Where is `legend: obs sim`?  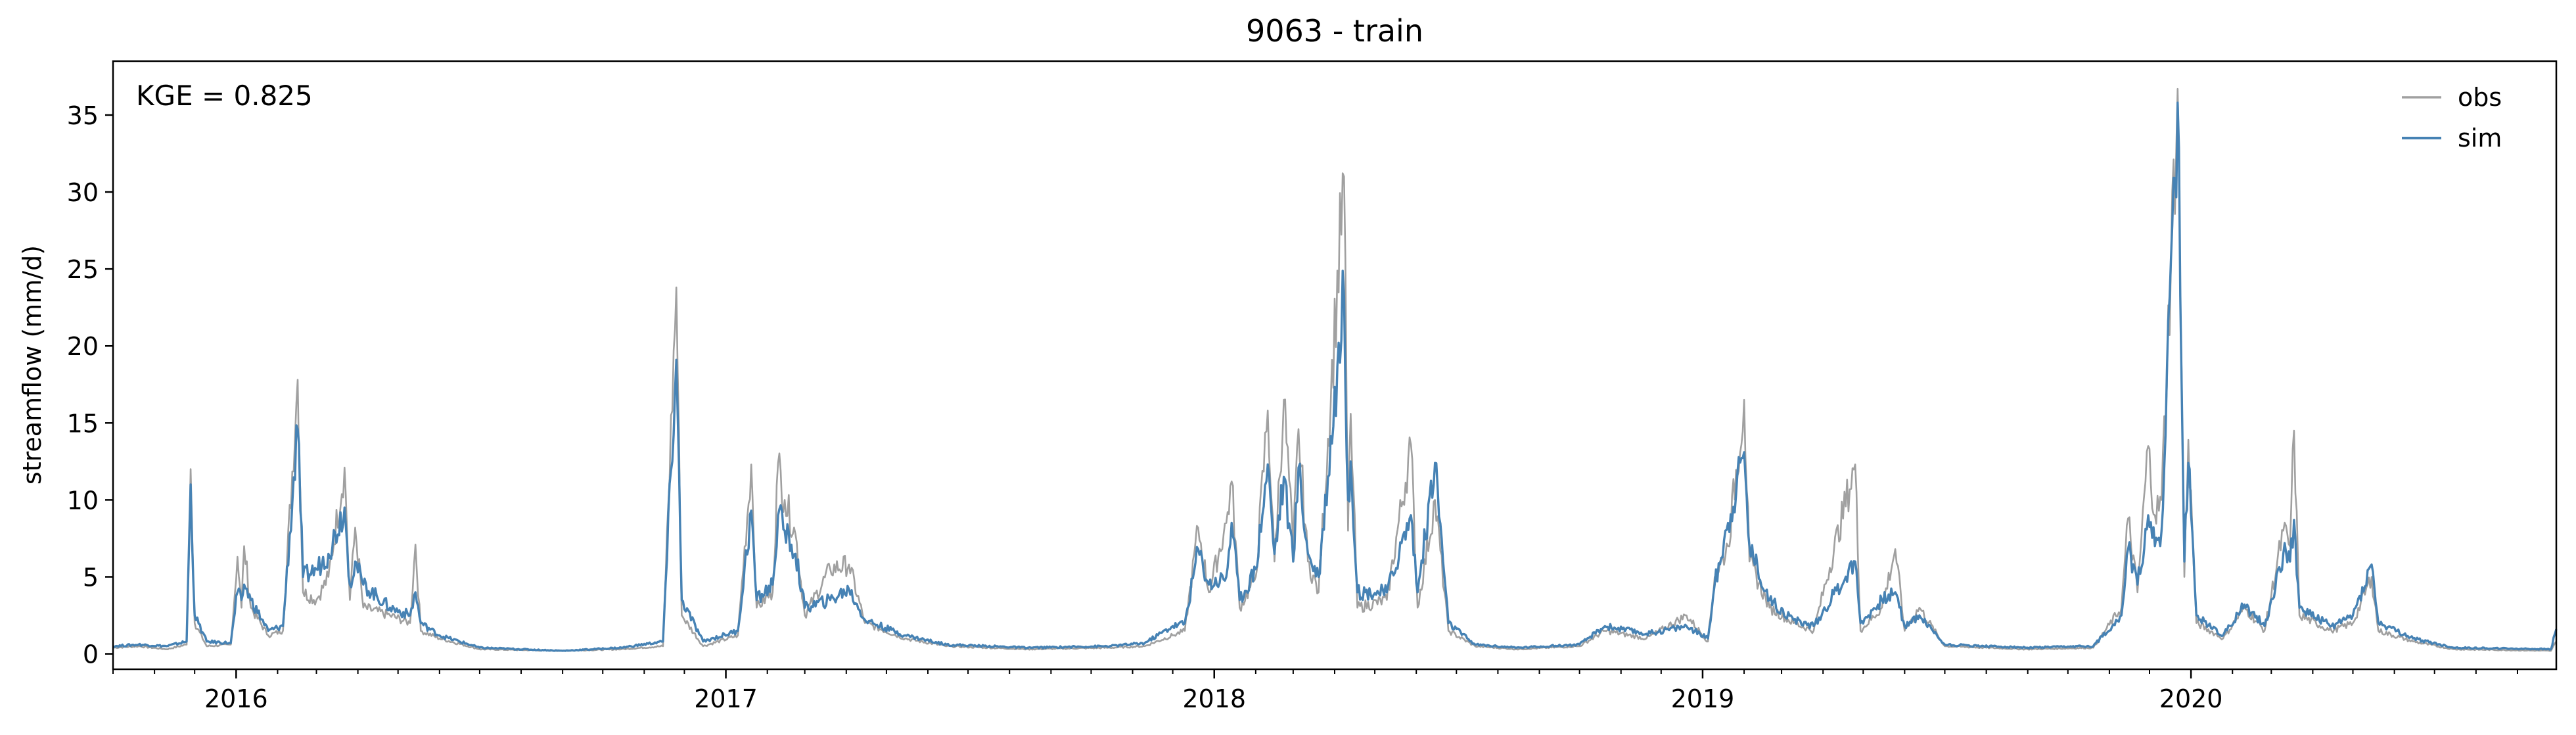
legend: obs sim is located at coordinates (2452, 118).